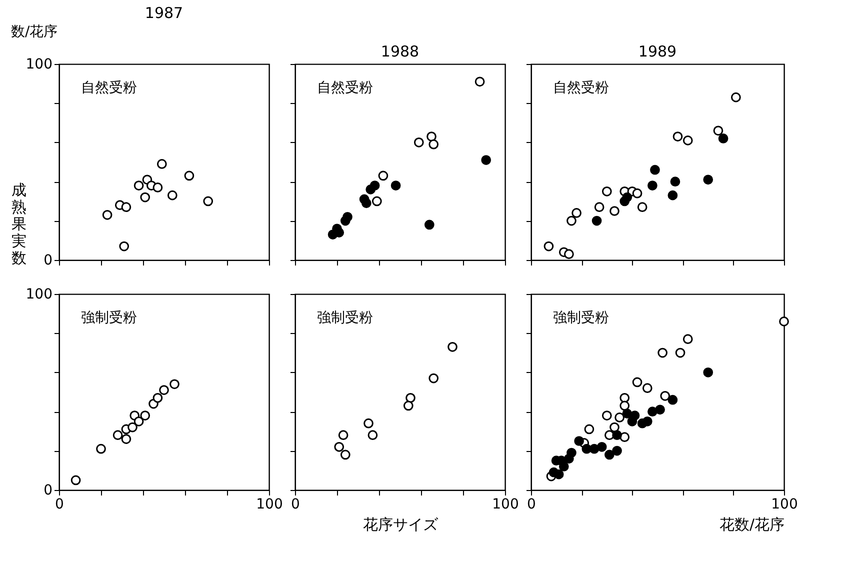 This screenshot has height=571, width=860. Describe the element at coordinates (751, 525) in the screenshot. I see `x-axis-title: 花数/花序` at that location.